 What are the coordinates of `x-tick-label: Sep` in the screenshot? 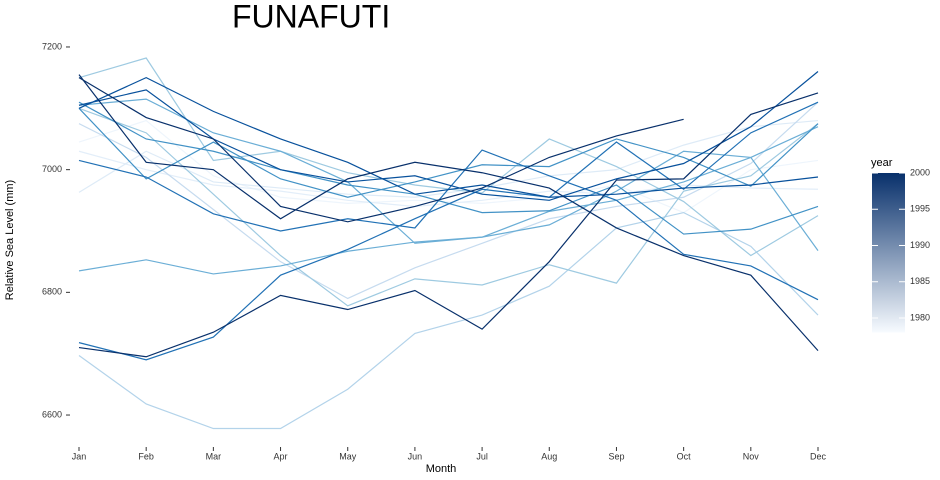 It's located at (616, 456).